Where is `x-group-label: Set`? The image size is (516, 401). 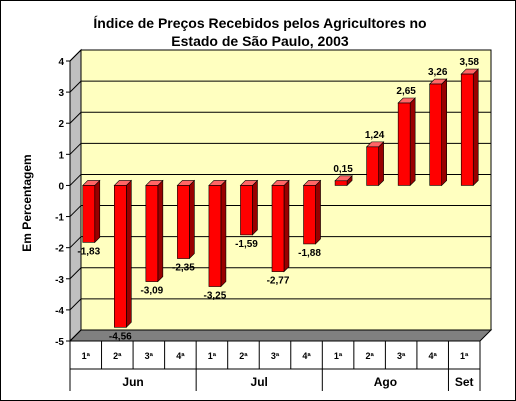 x-group-label: Set is located at coordinates (464, 382).